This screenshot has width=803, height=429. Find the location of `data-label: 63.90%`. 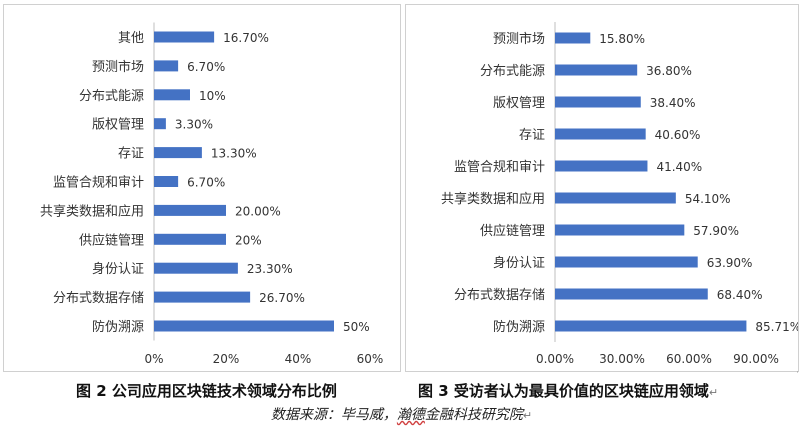

data-label: 63.90% is located at coordinates (730, 263).